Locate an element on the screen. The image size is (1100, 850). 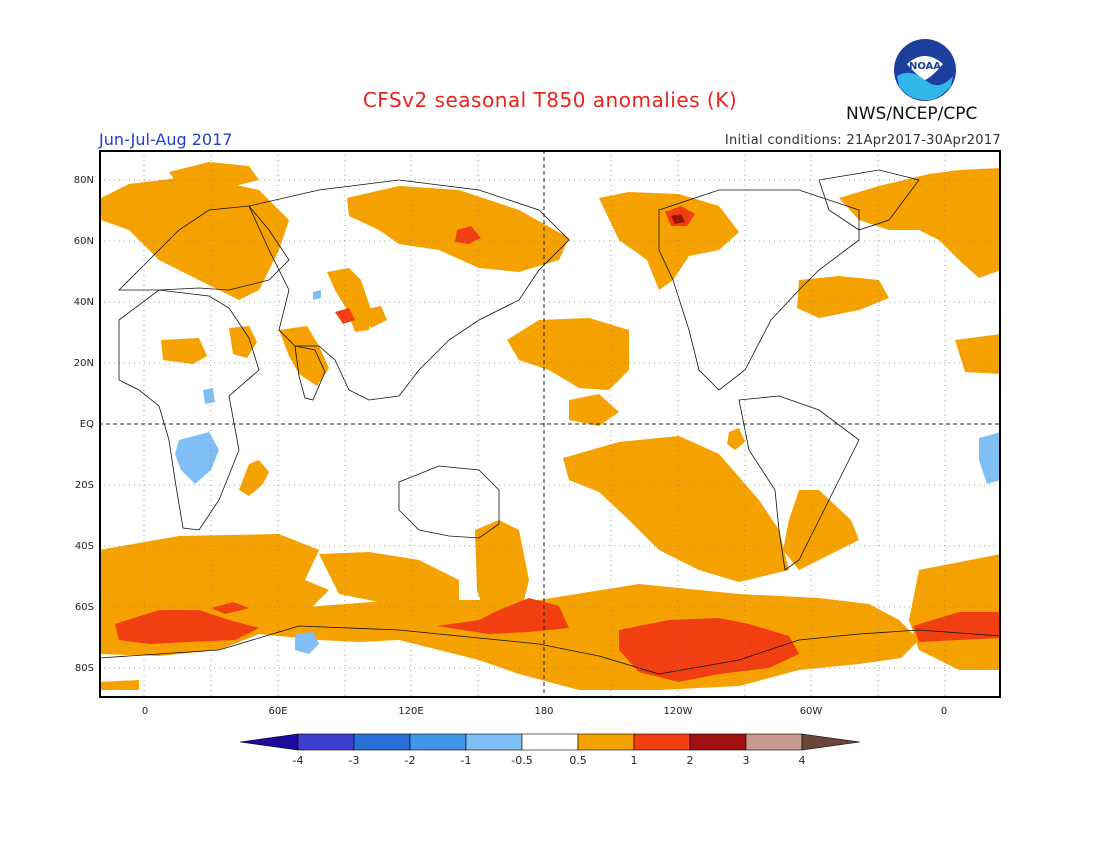
colorbar-lower-arrow is located at coordinates (269, 742).